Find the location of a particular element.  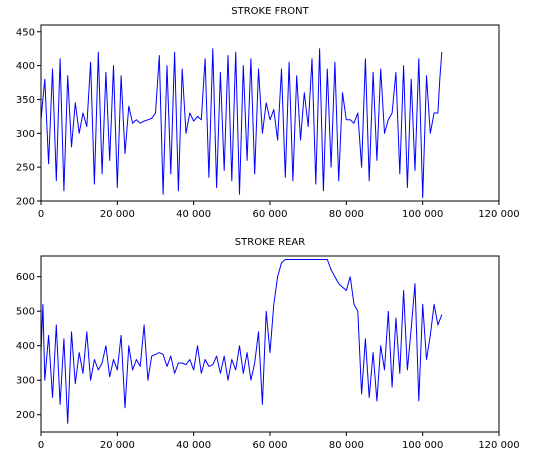

y-axis: 200 300 400 500 600 is located at coordinates (28, 346).